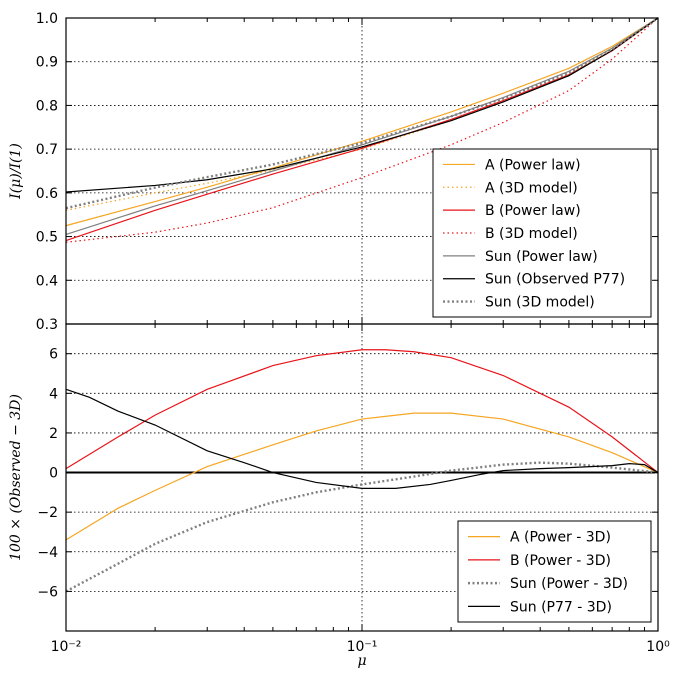 The image size is (686, 673). What do you see at coordinates (361, 661) in the screenshot?
I see `x-axis-label: μ` at bounding box center [361, 661].